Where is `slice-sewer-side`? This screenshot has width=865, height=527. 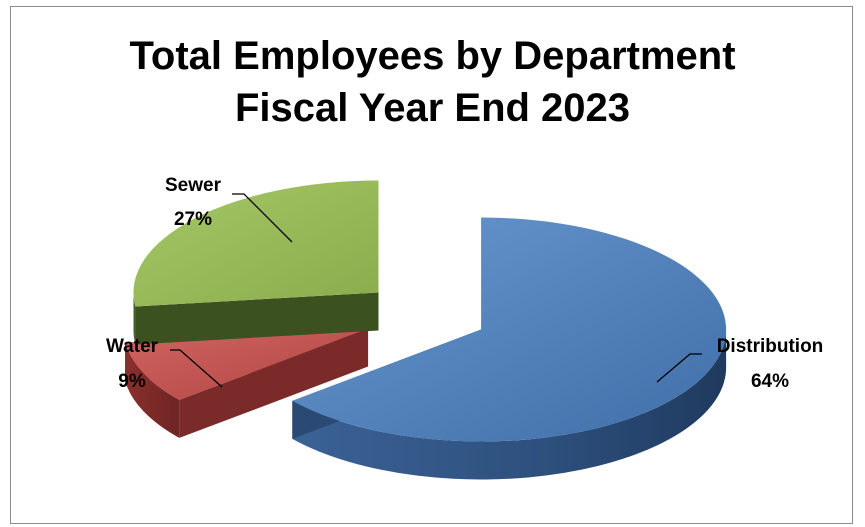
slice-sewer-side is located at coordinates (134, 318).